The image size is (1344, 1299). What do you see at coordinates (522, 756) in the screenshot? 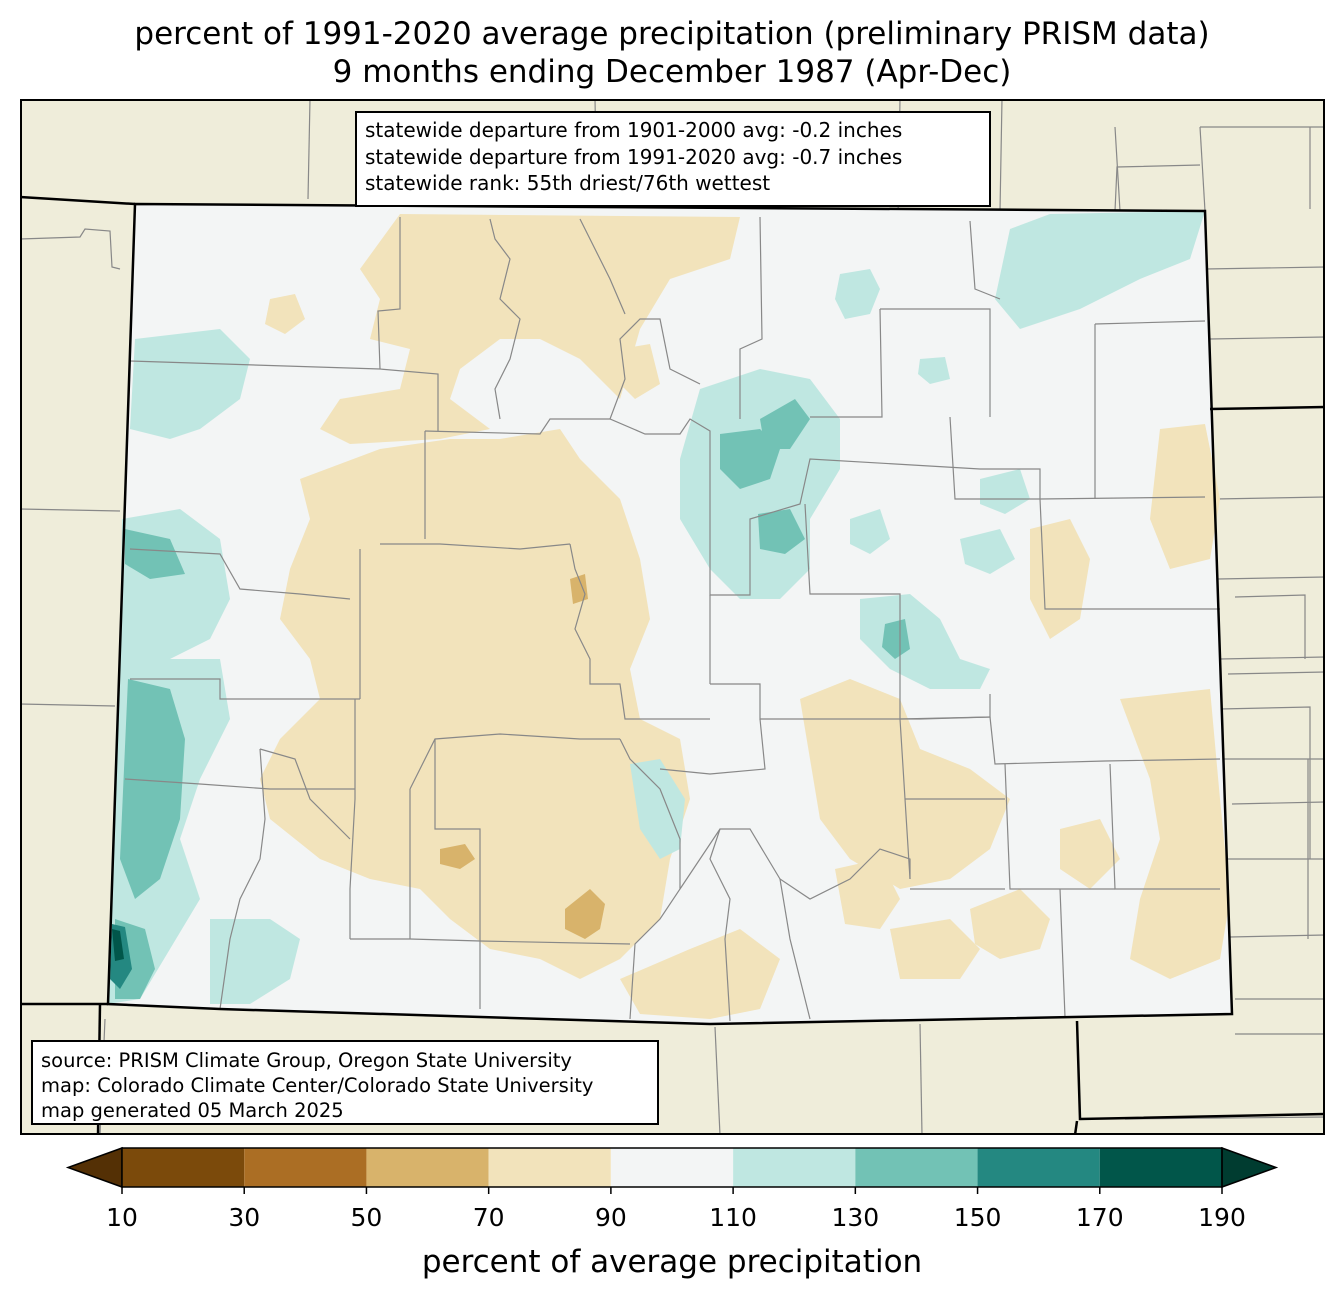
I see `precip-50-70-areas` at bounding box center [522, 756].